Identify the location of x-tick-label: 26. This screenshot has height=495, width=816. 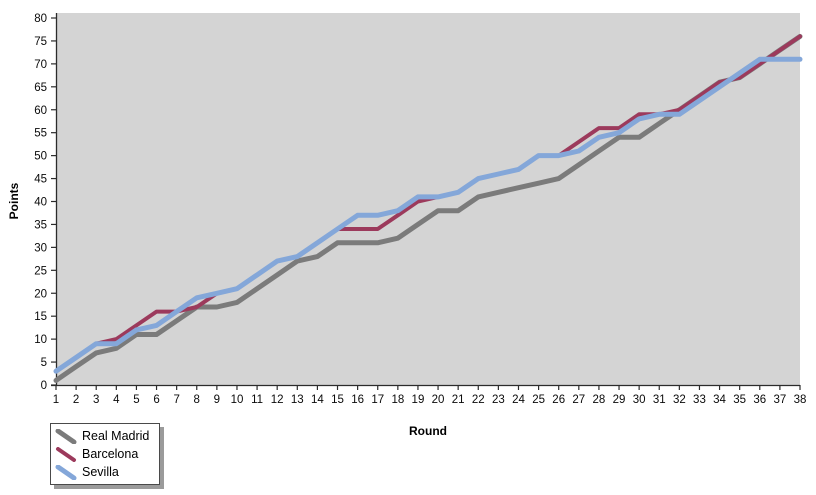
(558, 400).